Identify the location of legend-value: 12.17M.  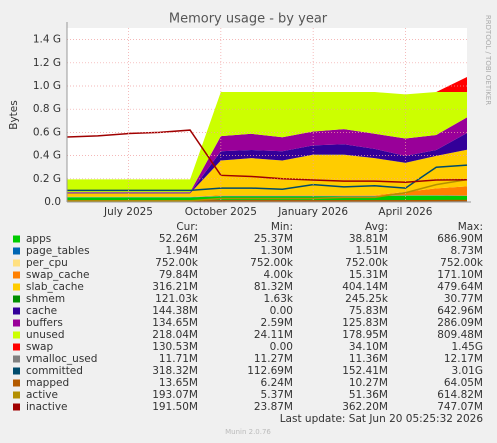
(463, 359).